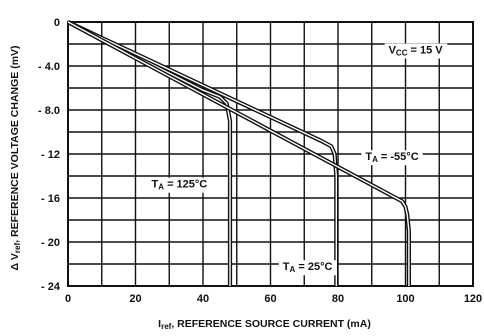  Describe the element at coordinates (271, 324) in the screenshot. I see `x-axis-title-rest: , REFERENCE SOURCE CURRENT (mA)` at that location.